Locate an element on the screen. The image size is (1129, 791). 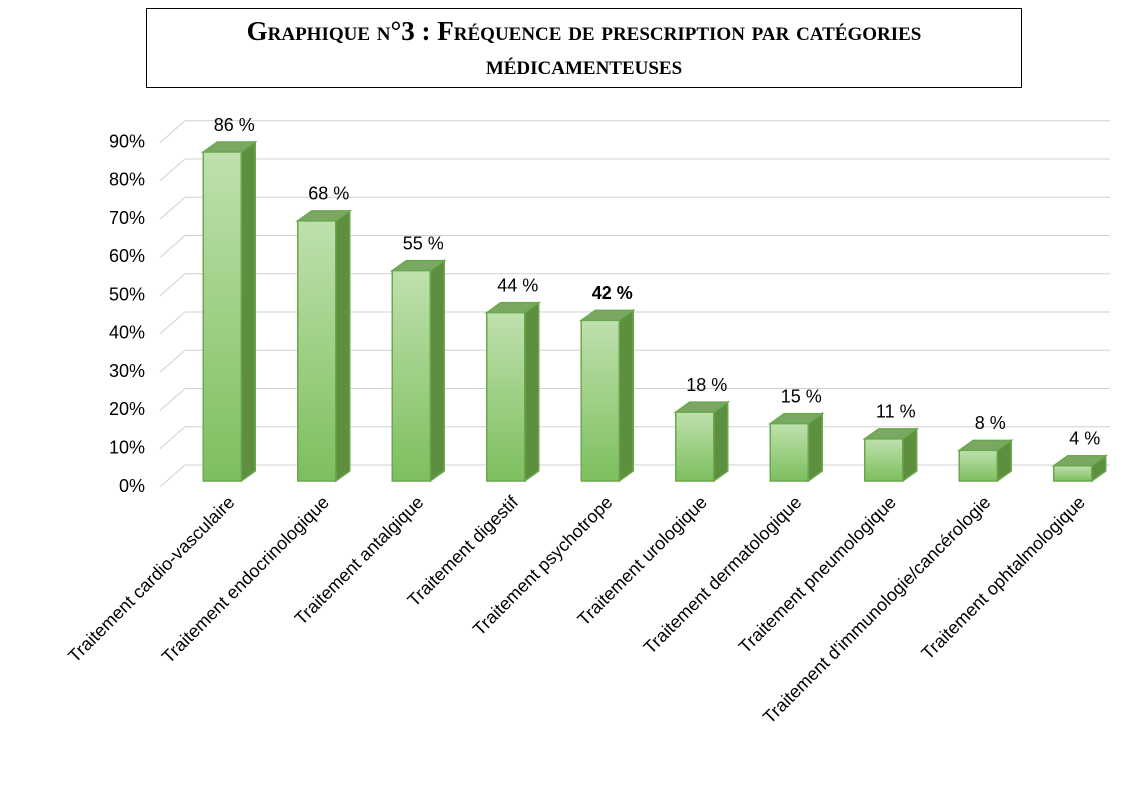
value-label: 15 % is located at coordinates (801, 396).